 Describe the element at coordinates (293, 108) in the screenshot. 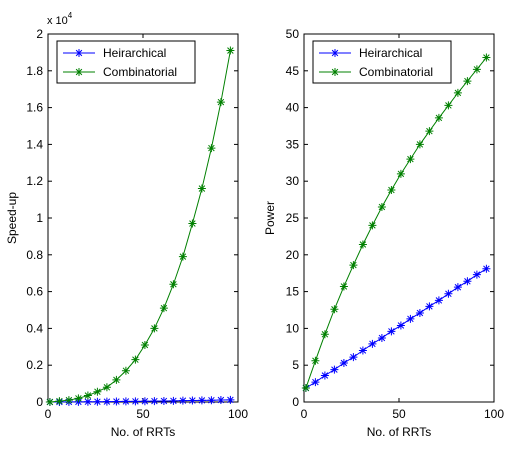

I see `power-y-tick-label: 40` at that location.